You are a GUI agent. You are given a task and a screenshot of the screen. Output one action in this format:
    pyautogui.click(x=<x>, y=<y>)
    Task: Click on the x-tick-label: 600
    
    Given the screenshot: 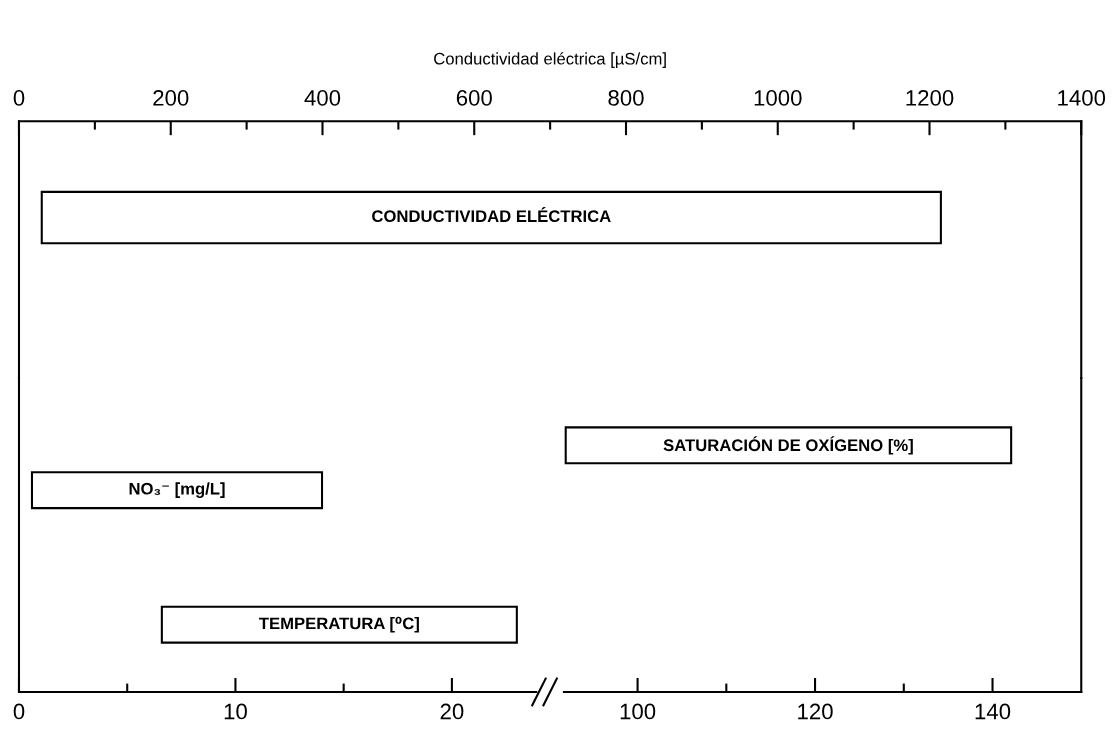 What is the action you would take?
    pyautogui.click(x=474, y=98)
    